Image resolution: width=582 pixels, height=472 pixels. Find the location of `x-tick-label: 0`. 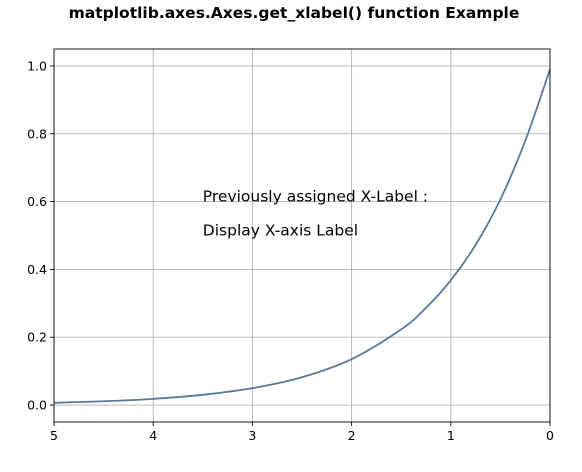

x-tick-label: 0 is located at coordinates (550, 435).